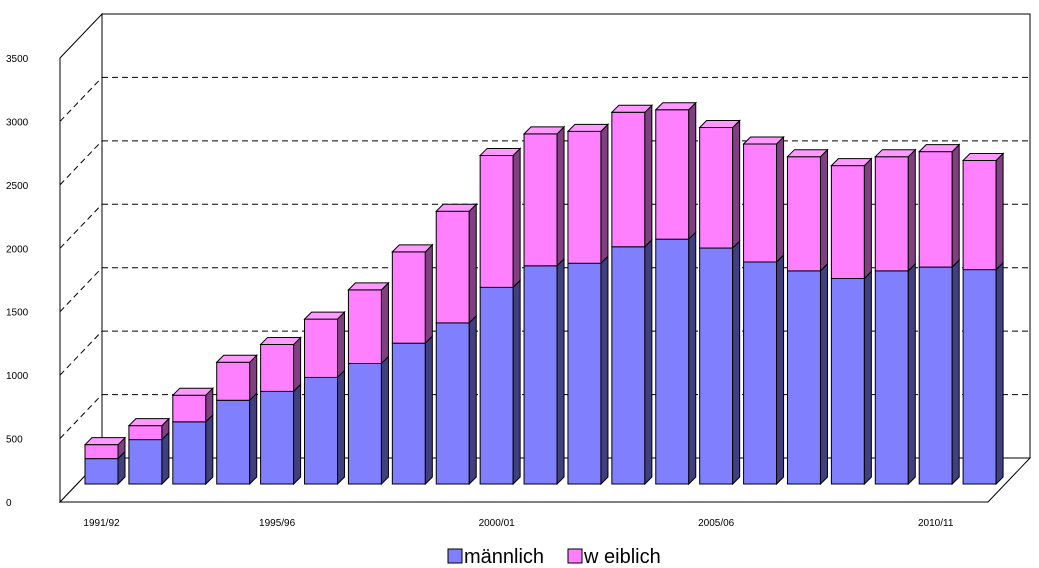 The width and height of the screenshot is (1039, 568). Describe the element at coordinates (17, 376) in the screenshot. I see `y-tick-label: 1000` at that location.